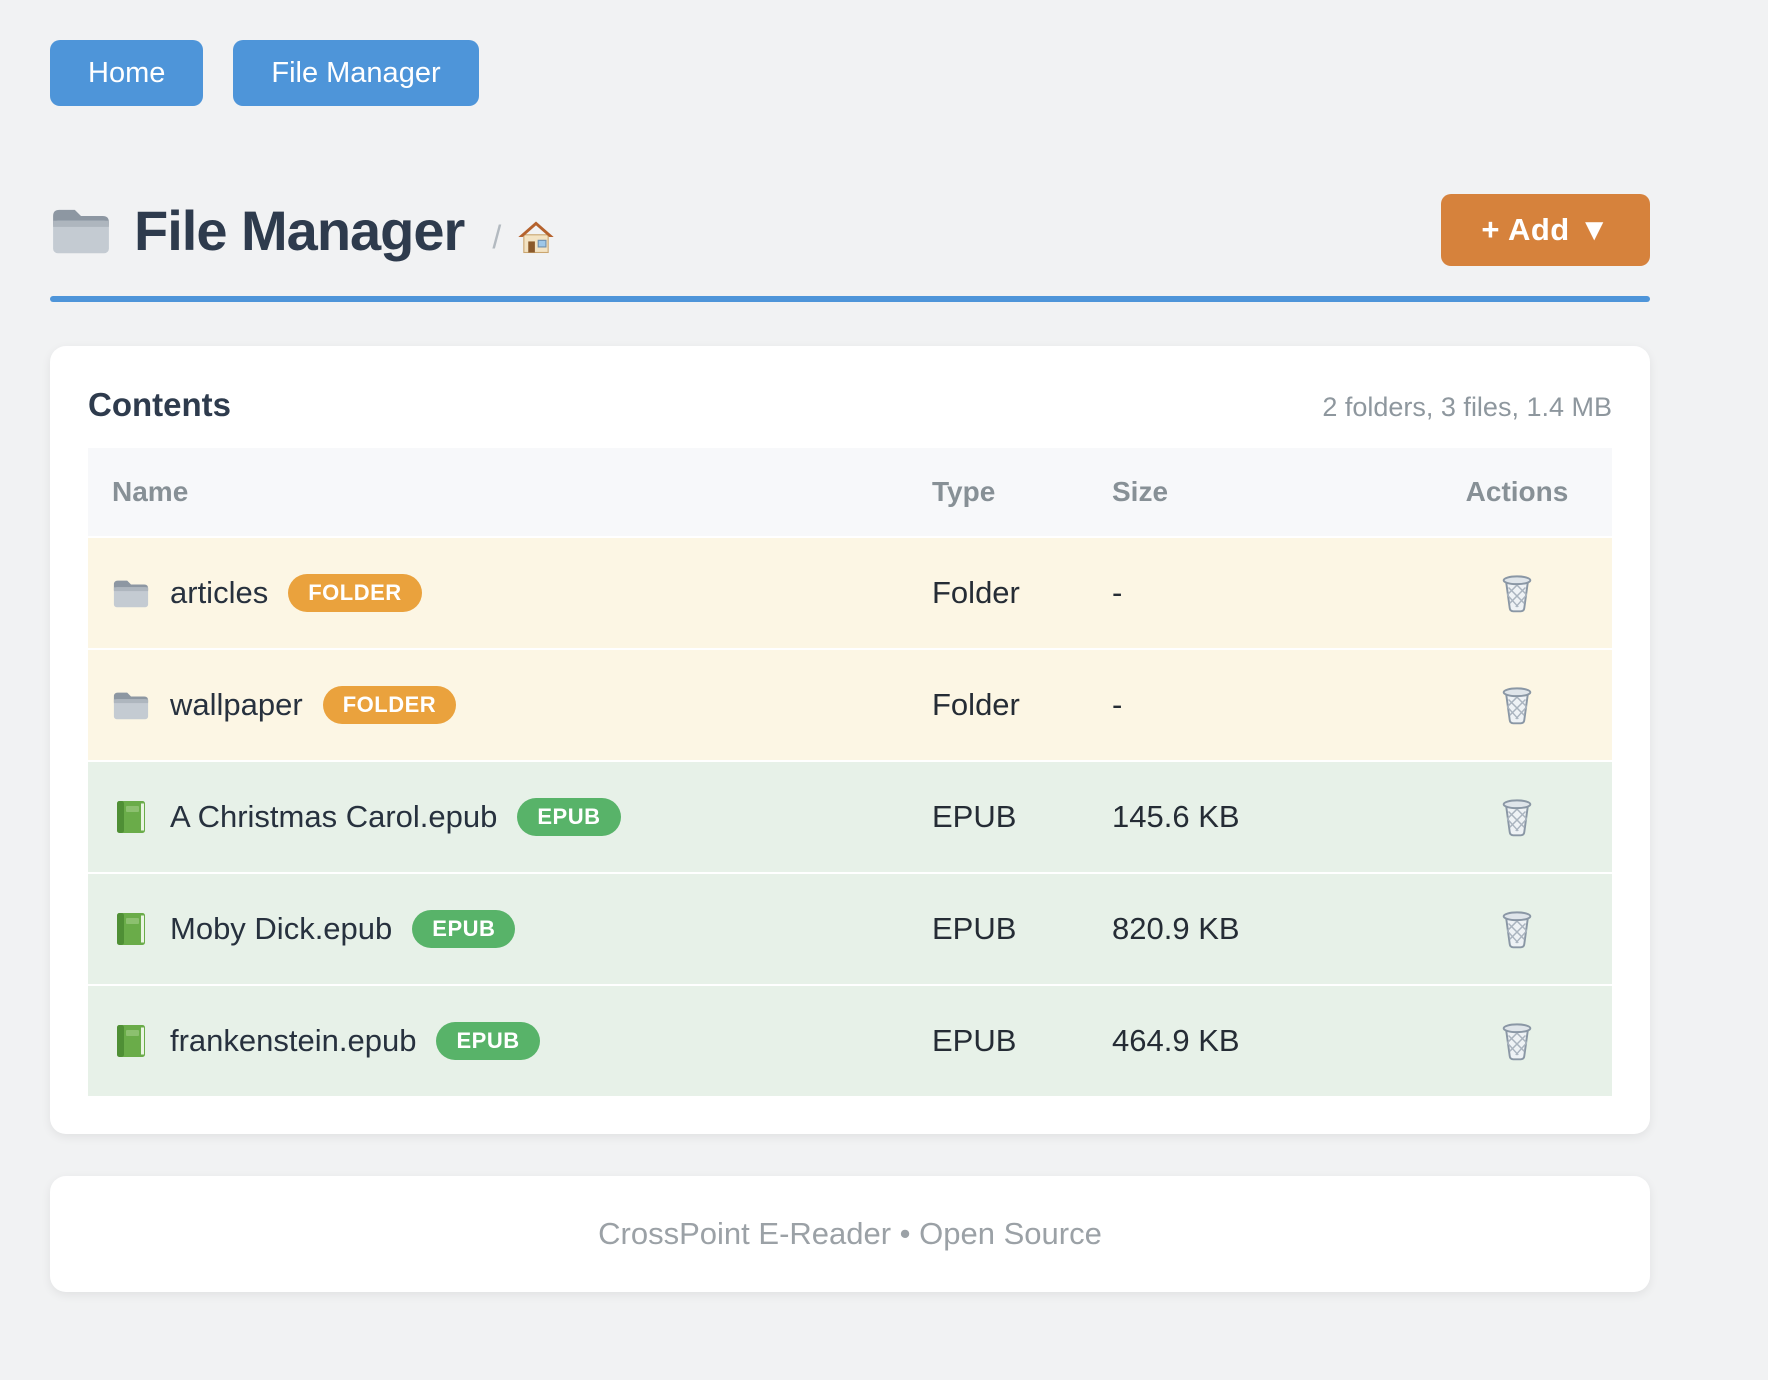  I want to click on table-row: articles FOLDER Folder -, so click(850, 592).